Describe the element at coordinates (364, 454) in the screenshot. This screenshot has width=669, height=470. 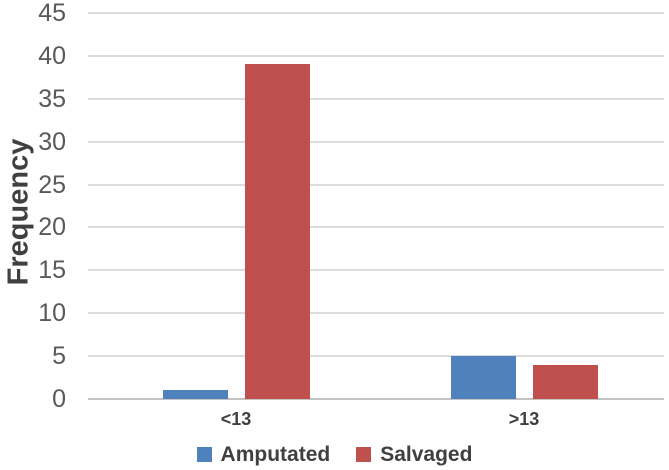
I see `legend-swatch-salvaged` at that location.